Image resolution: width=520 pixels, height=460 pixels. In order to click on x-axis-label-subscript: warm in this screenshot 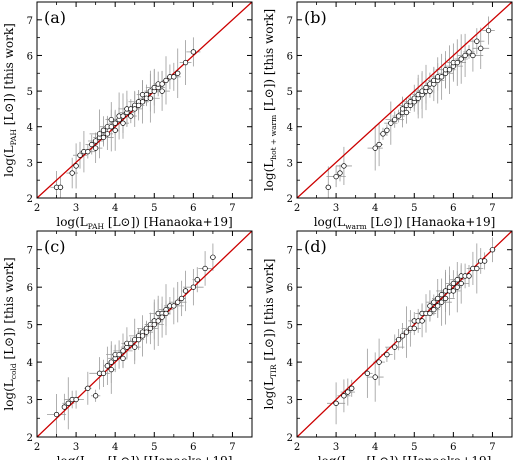, I will do `click(356, 226)`.